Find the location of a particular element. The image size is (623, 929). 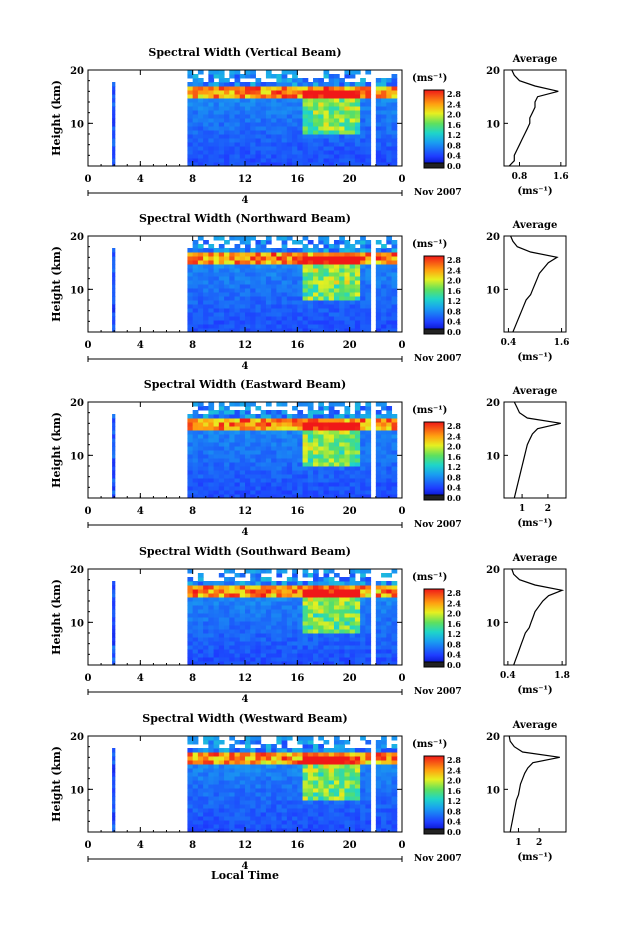

profile-x-label: (ms⁻¹) is located at coordinates (534, 191).